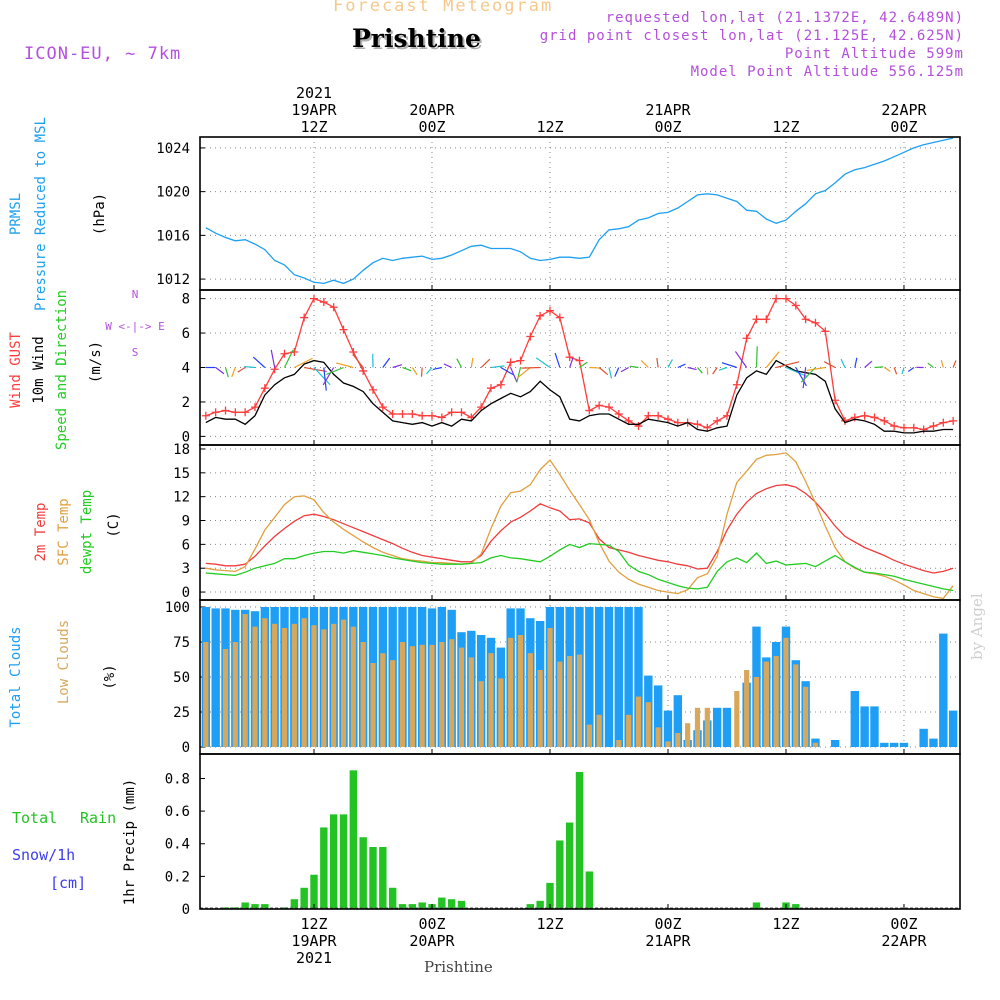 Image resolution: width=1000 pixels, height=1000 pixels. I want to click on temperature-ytick-label-3: 9, so click(186, 522).